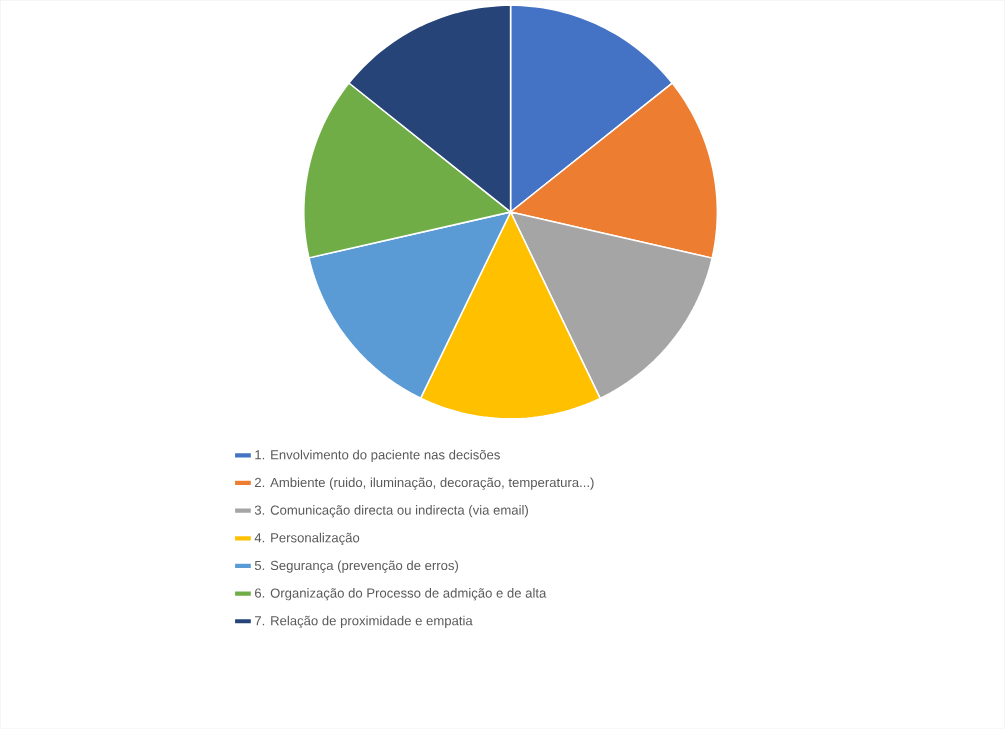  What do you see at coordinates (377, 456) in the screenshot?
I see `legend-label: 1. Envolvimento do paciente nas decisões` at bounding box center [377, 456].